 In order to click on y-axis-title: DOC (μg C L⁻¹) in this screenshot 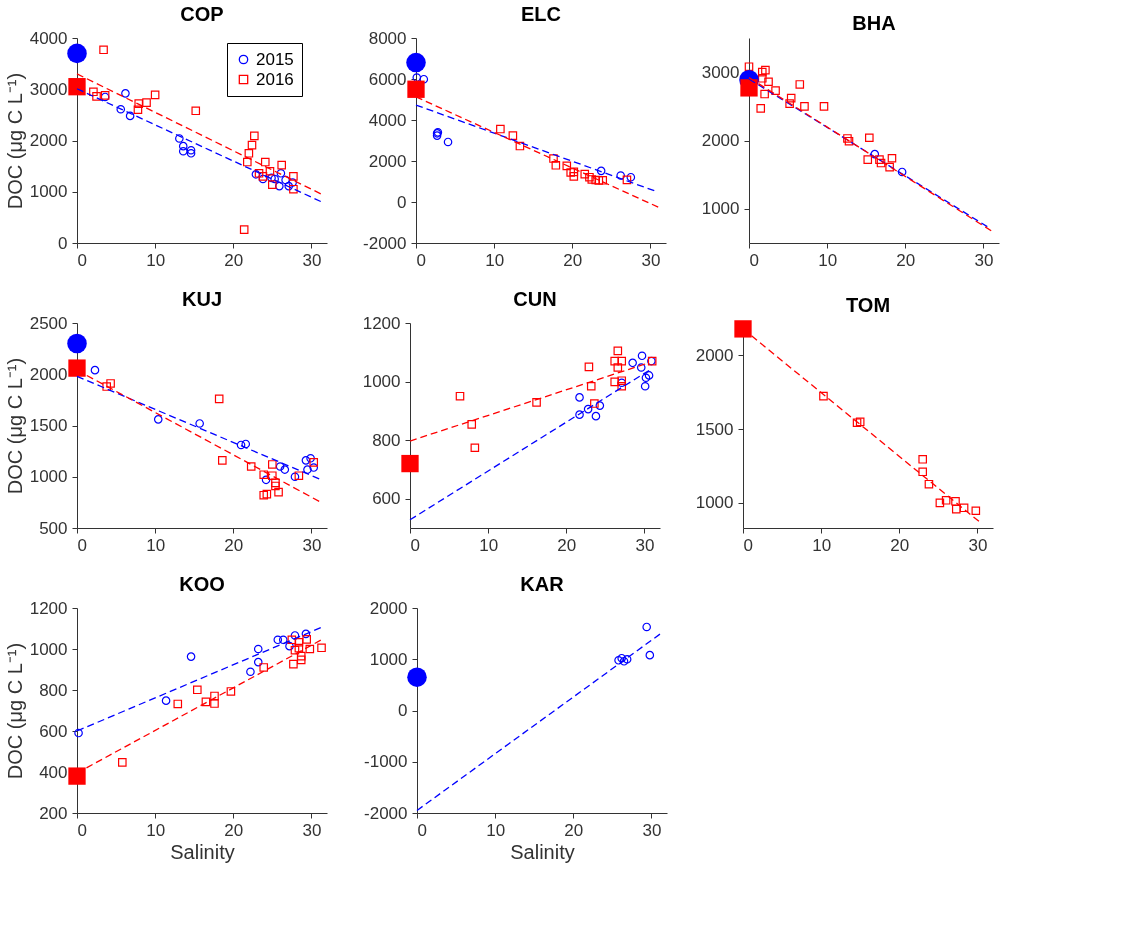, I will do `click(14, 141)`.